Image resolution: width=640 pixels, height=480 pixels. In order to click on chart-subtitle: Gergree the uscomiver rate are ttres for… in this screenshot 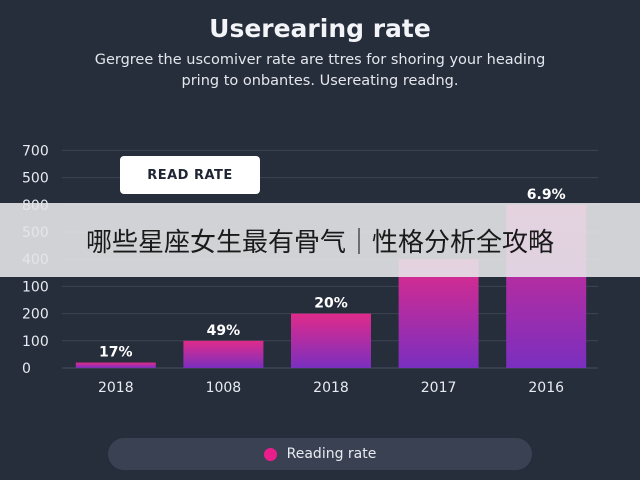, I will do `click(320, 71)`.